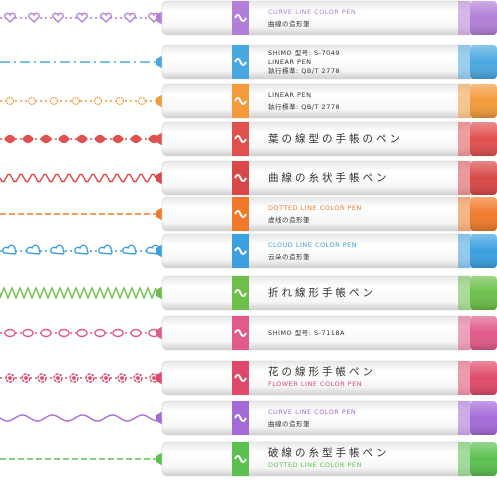 The width and height of the screenshot is (497, 481). Describe the element at coordinates (335, 138) in the screenshot. I see `pen-title: 葉の線型の手帳のペン` at that location.